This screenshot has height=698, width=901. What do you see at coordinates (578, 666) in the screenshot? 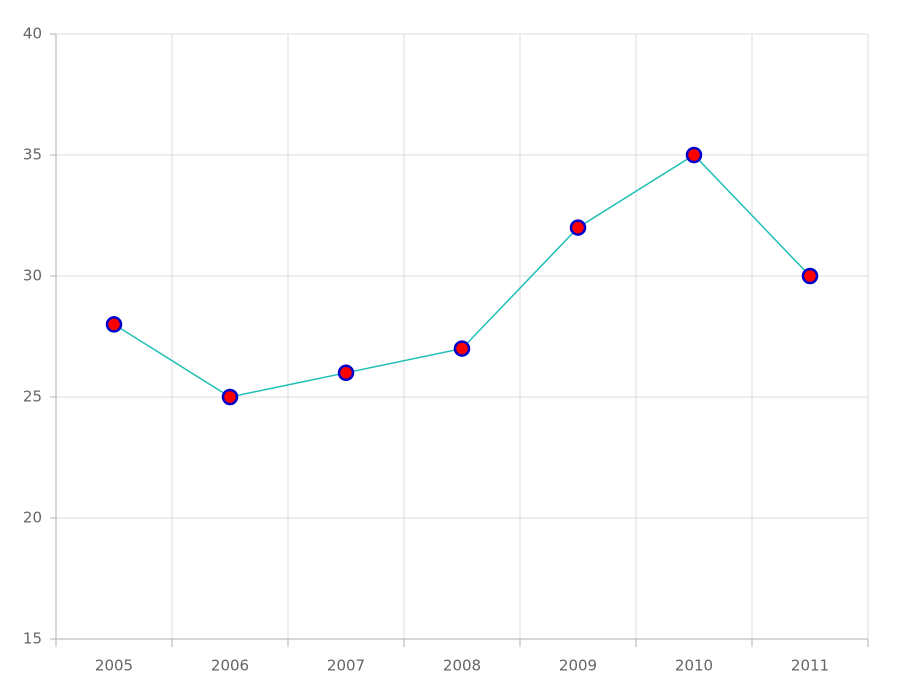
I see `x-tick-label: 2009` at bounding box center [578, 666].